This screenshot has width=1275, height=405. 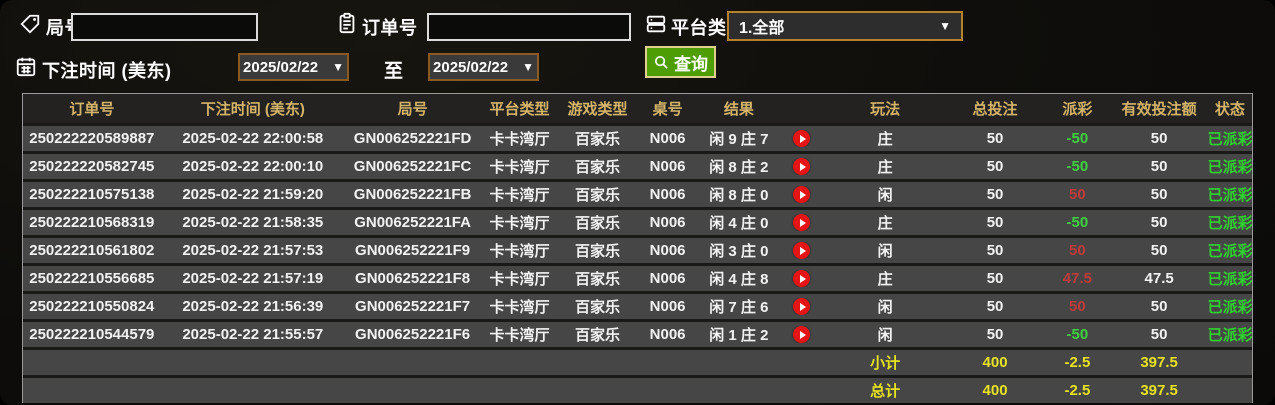 I want to click on cell-order-no: 250222210556685, so click(x=92, y=278).